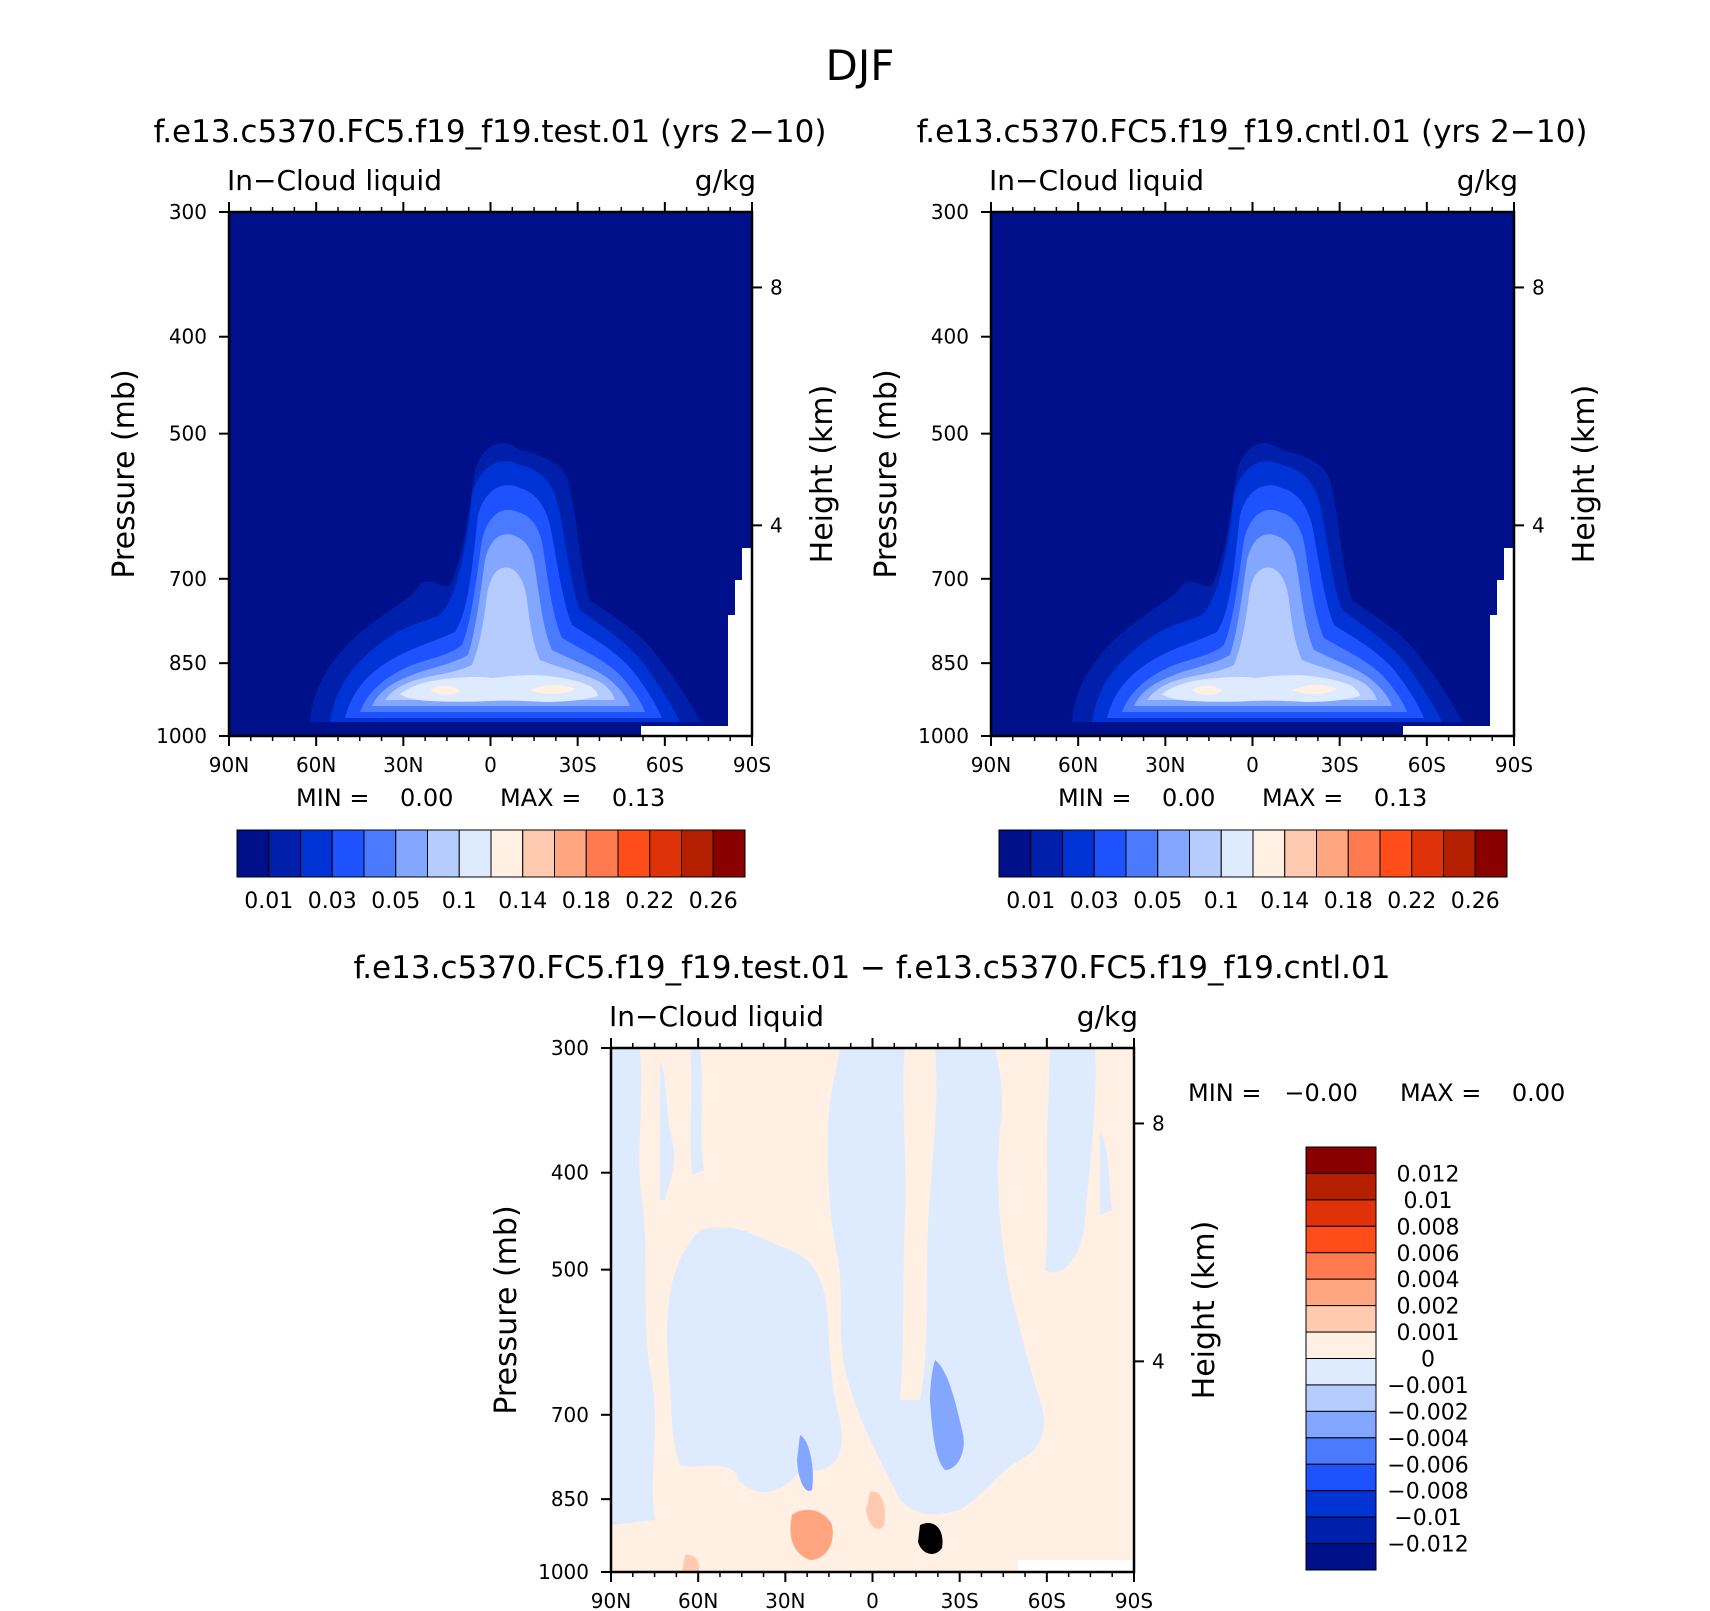 Image resolution: width=1710 pixels, height=1611 pixels. What do you see at coordinates (1427, 1465) in the screenshot?
I see `colorbar-label: −0.006` at bounding box center [1427, 1465].